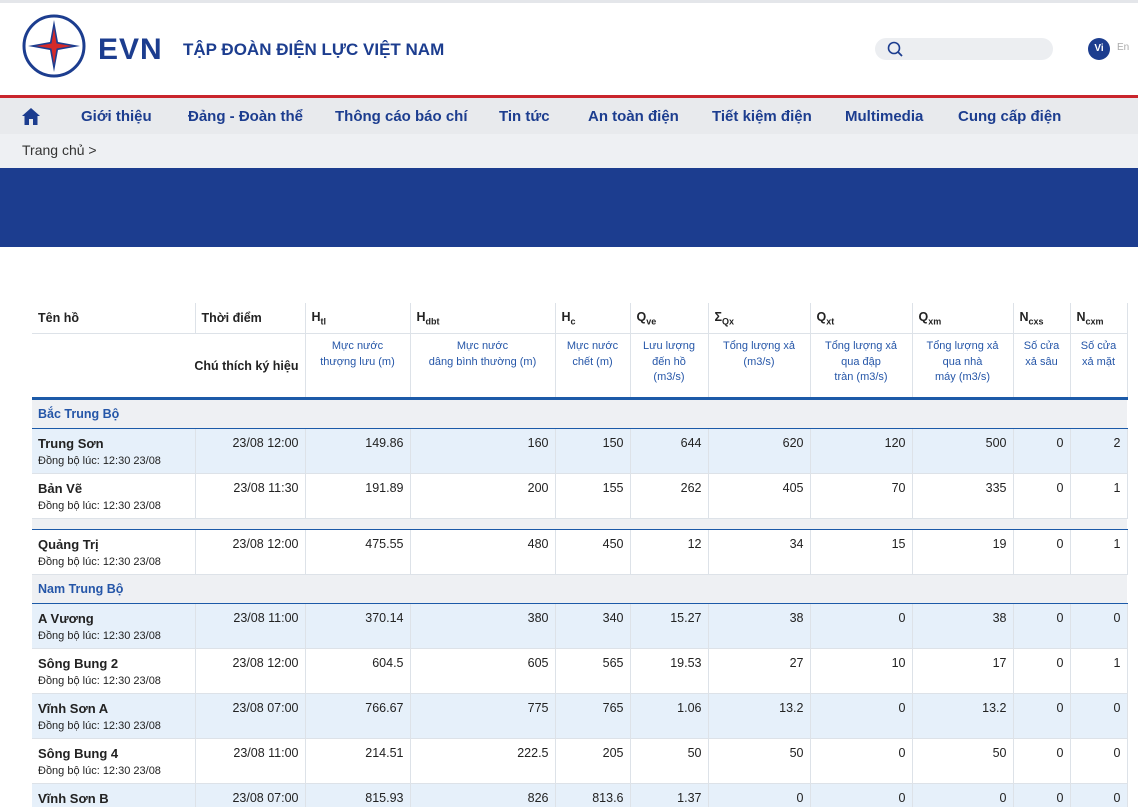  Describe the element at coordinates (1042, 318) in the screenshot. I see `column-header: Ncxs` at that location.